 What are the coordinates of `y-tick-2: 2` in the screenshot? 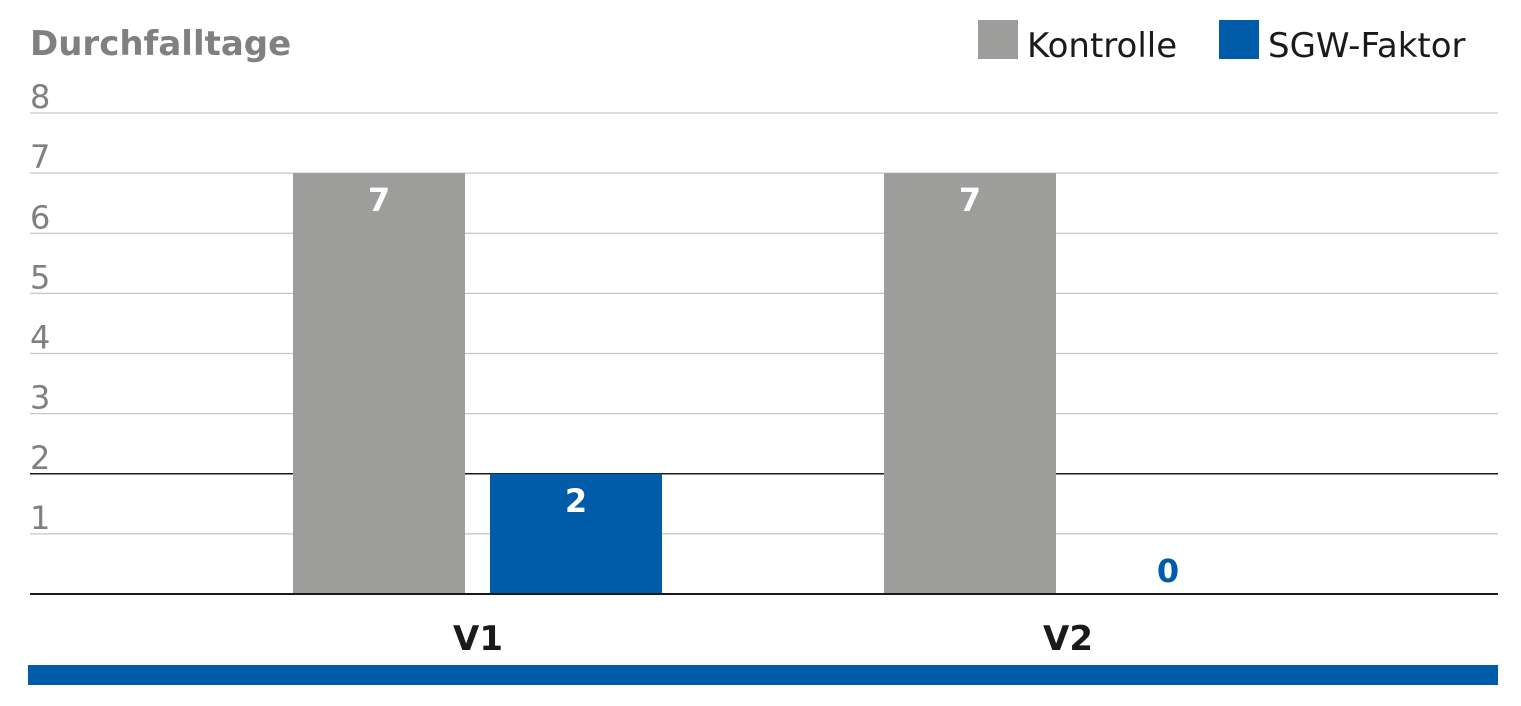 It's located at (40, 458).